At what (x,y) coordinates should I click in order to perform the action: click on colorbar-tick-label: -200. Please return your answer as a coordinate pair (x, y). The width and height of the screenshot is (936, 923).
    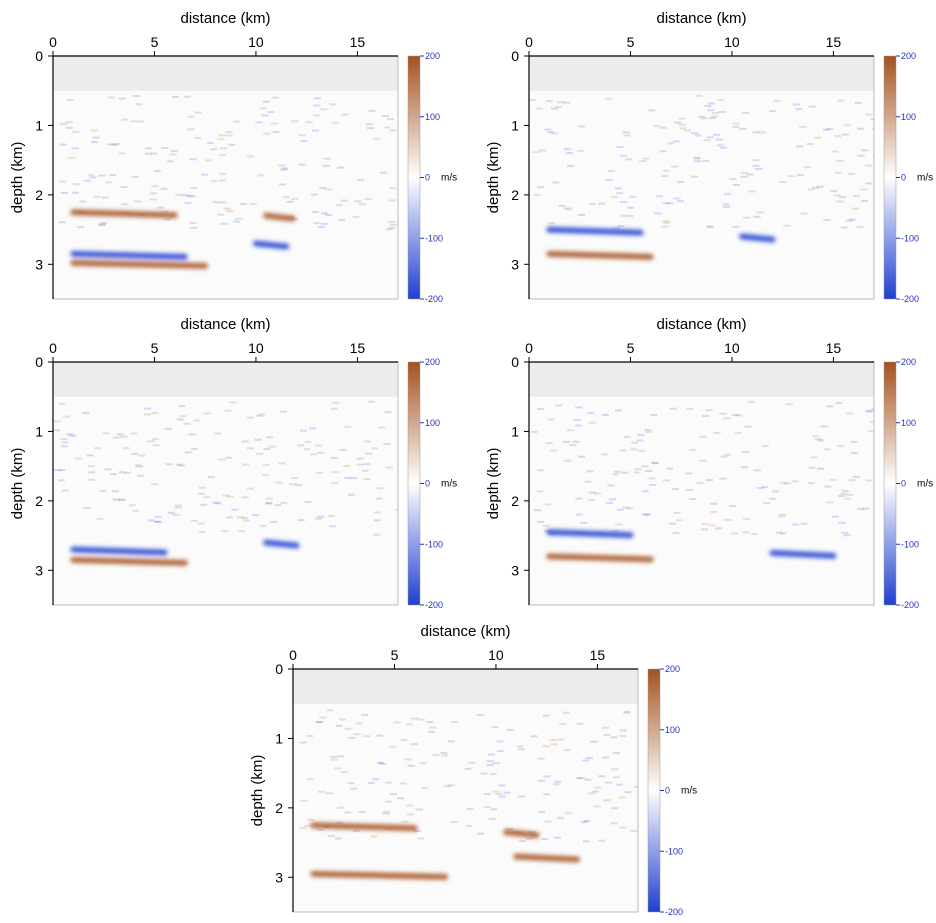
    Looking at the image, I should click on (434, 299).